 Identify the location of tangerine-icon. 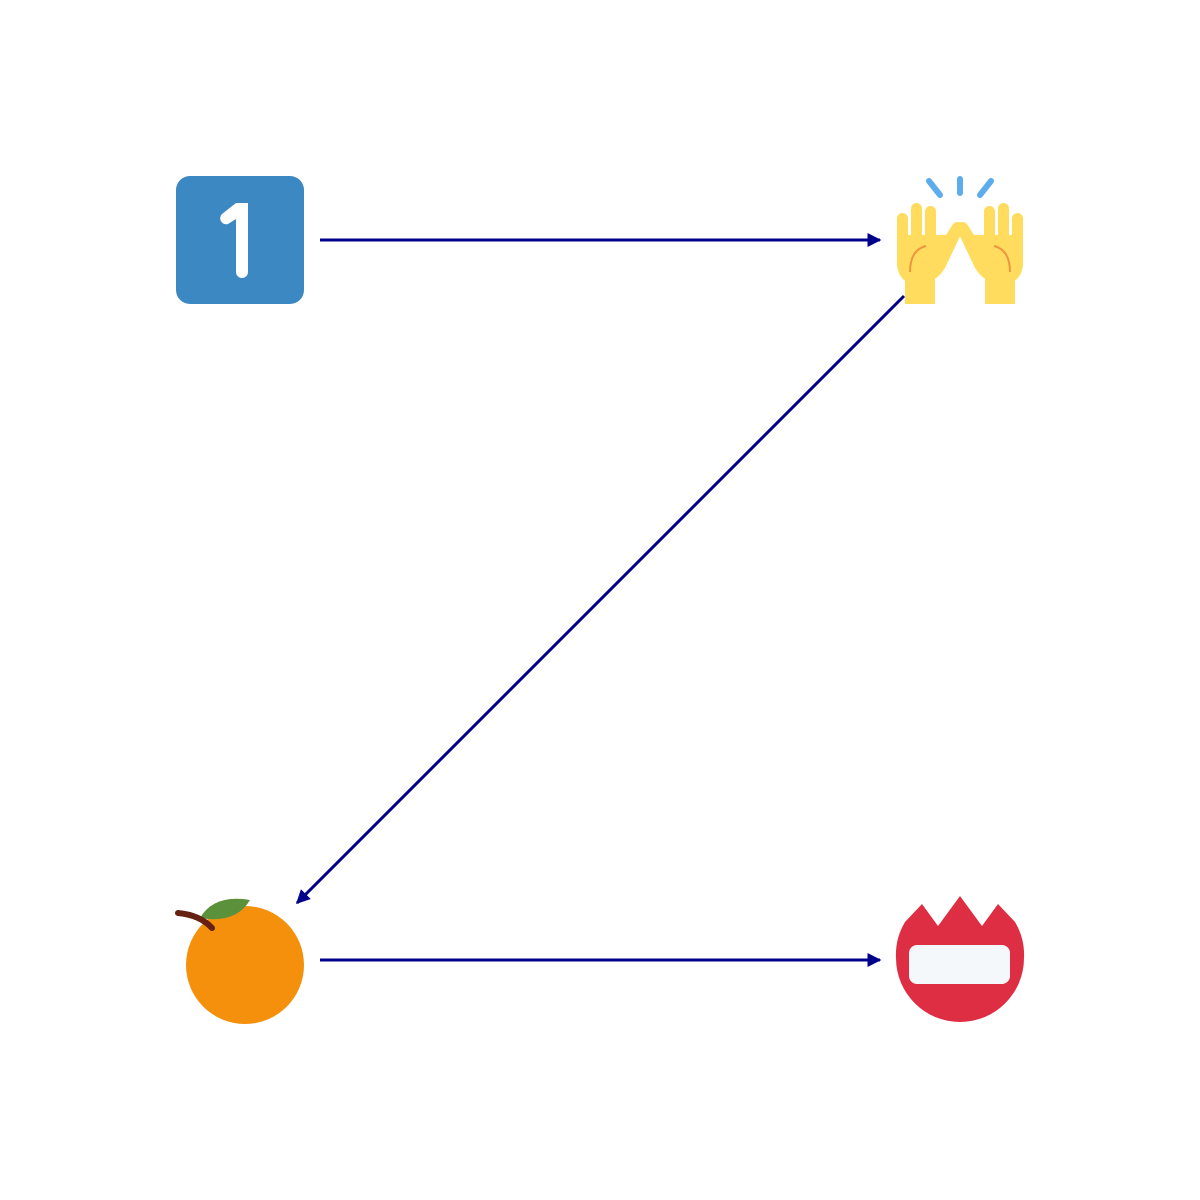
(239, 961).